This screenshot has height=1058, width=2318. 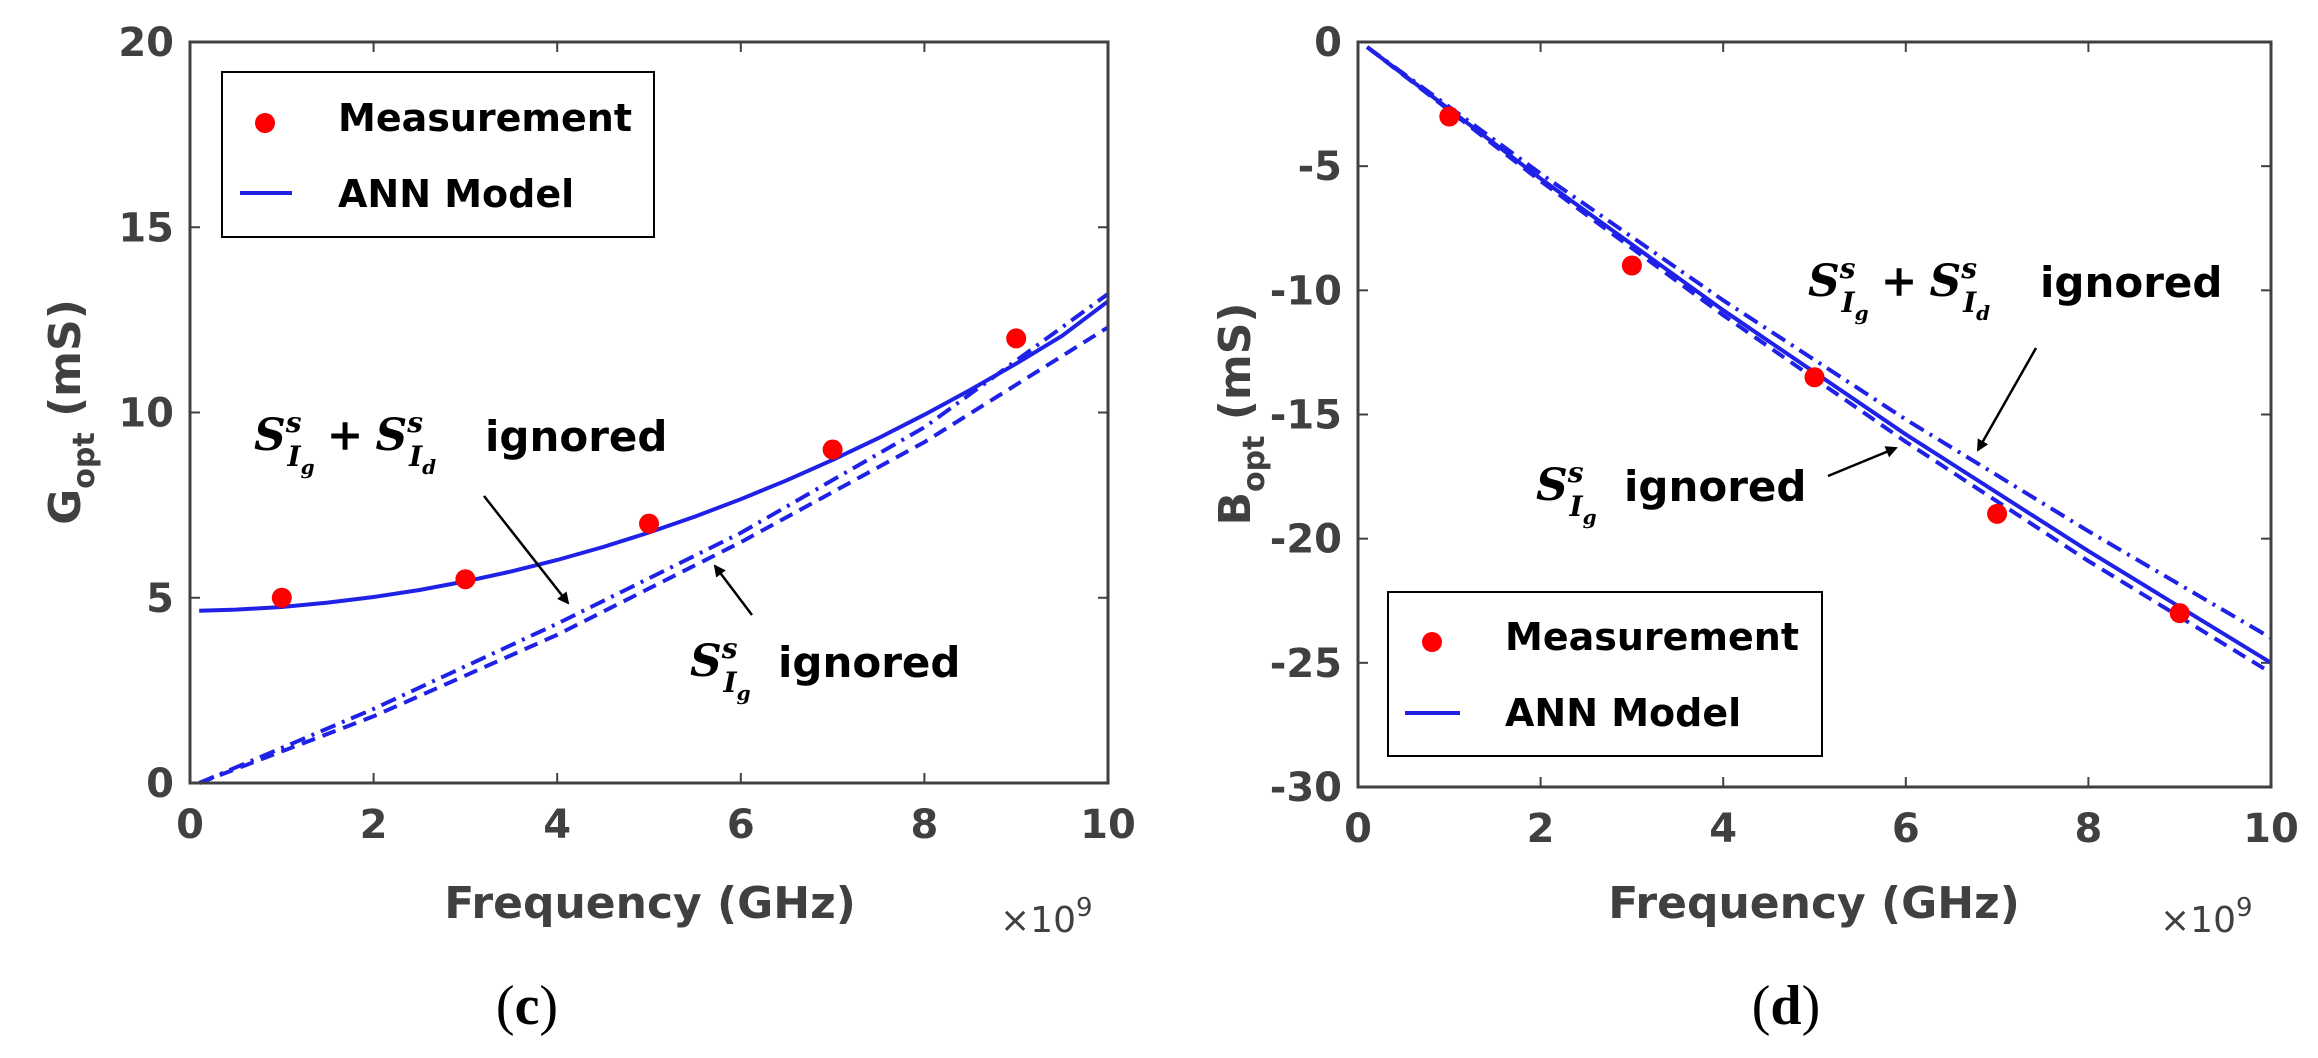 What do you see at coordinates (1306, 291) in the screenshot?
I see `y-tick-label: -10` at bounding box center [1306, 291].